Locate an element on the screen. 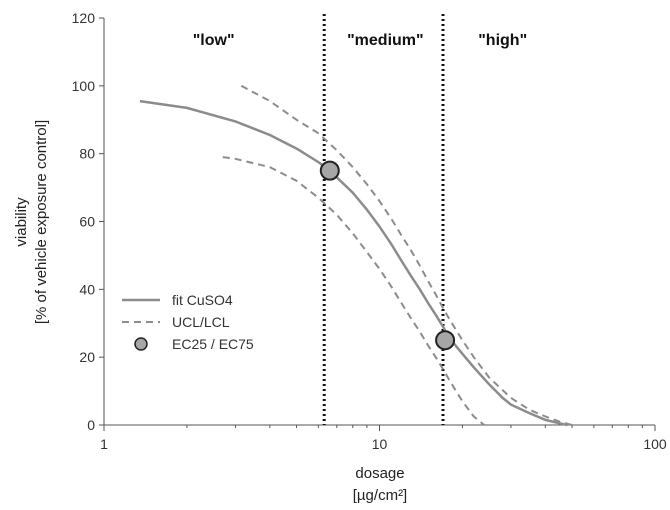 This screenshot has width=670, height=510. legend-label: UCL/LCL is located at coordinates (201, 322).